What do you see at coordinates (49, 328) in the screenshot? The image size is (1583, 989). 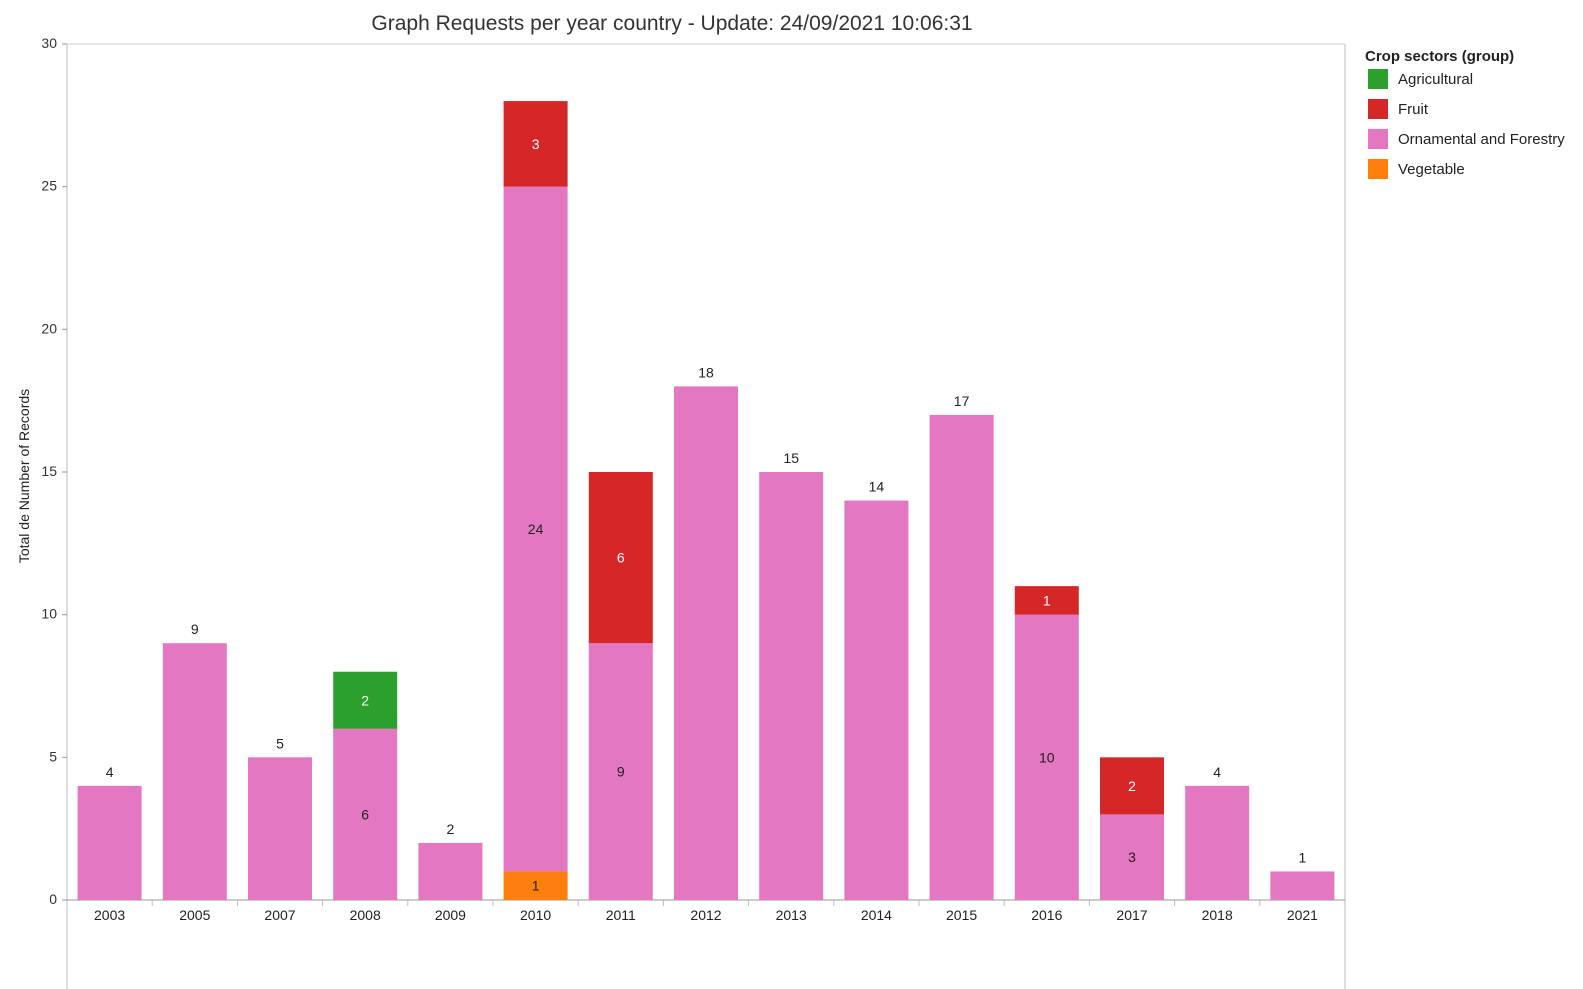 I see `y-tick-label: 20` at bounding box center [49, 328].